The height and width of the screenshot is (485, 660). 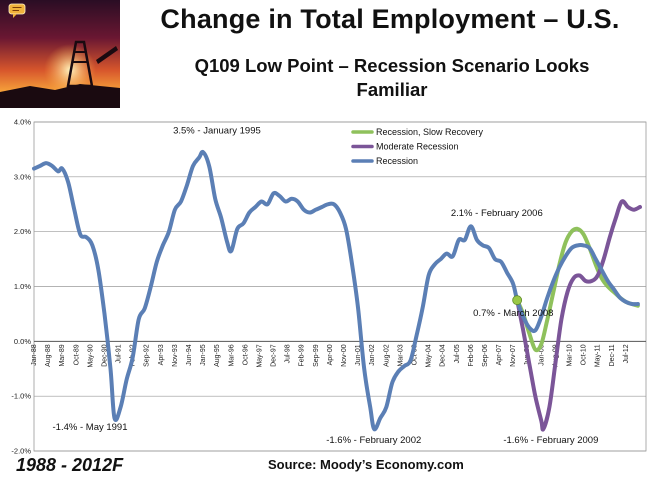 What do you see at coordinates (217, 355) in the screenshot?
I see `x-tick-label: Aug-95` at bounding box center [217, 355].